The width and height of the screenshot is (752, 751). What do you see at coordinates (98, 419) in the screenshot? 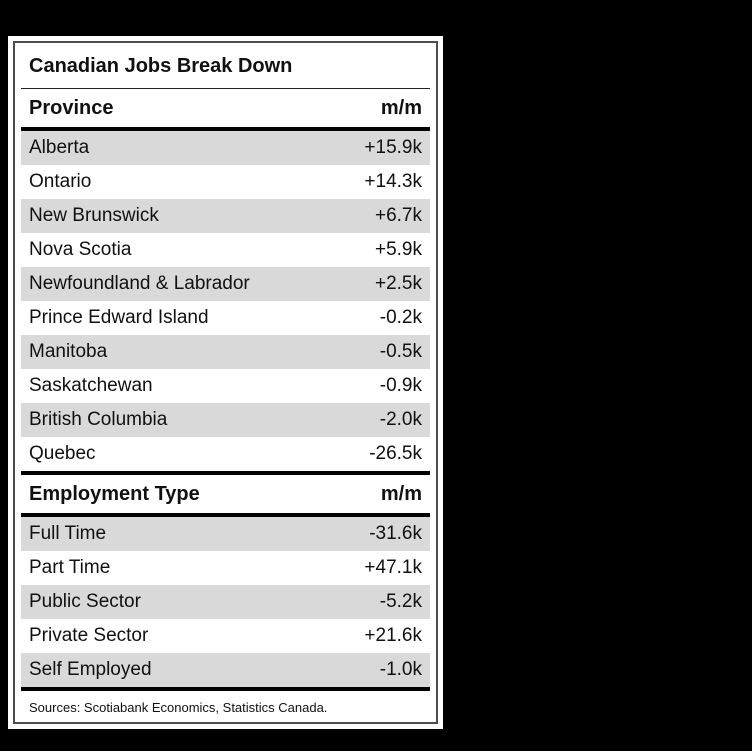
I see `row-label: British Columbia` at bounding box center [98, 419].